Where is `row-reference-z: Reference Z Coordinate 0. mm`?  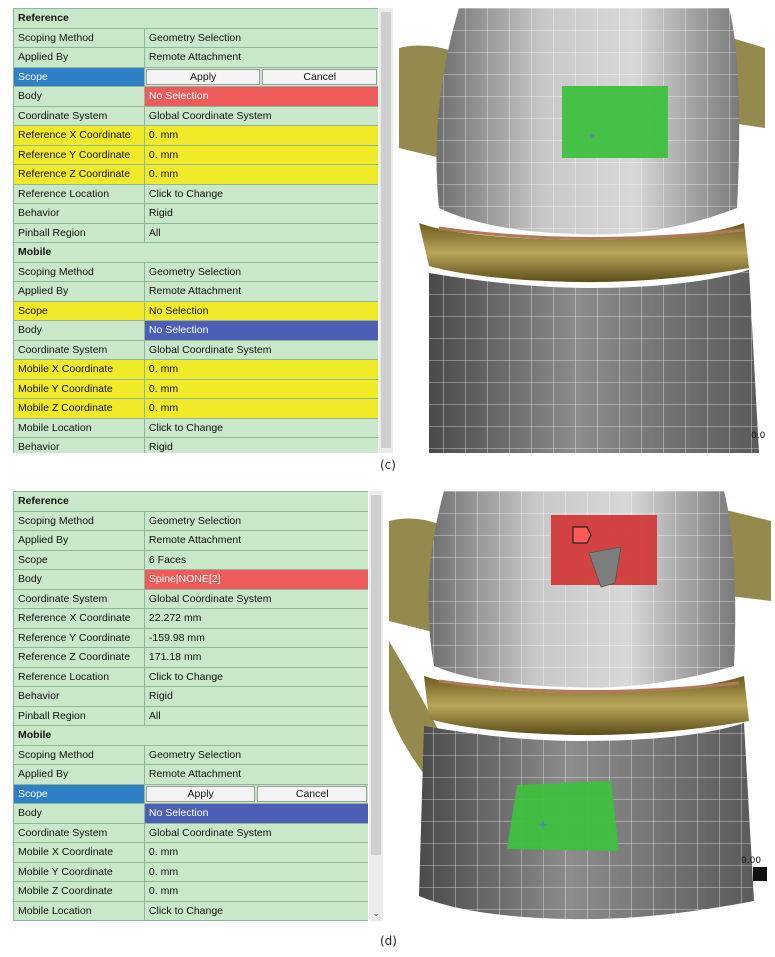
row-reference-z: Reference Z Coordinate 0. mm is located at coordinates (195, 174).